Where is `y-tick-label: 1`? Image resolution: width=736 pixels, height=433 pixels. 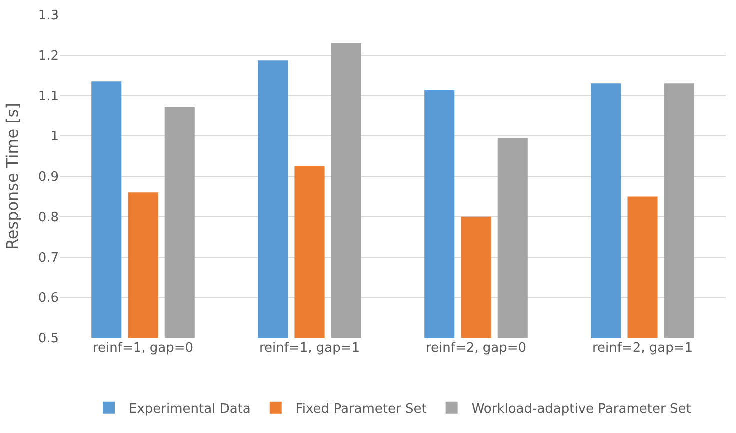 y-tick-label: 1 is located at coordinates (54, 137).